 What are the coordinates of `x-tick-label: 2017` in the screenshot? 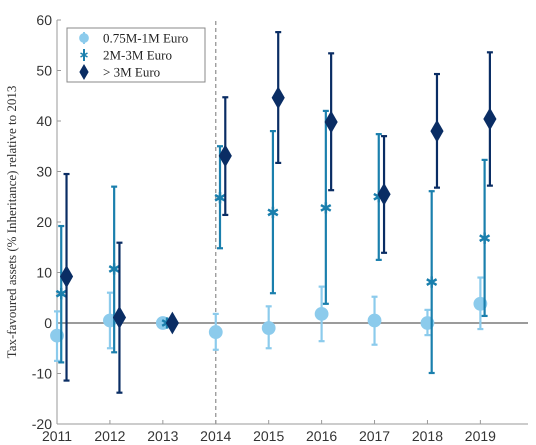 It's located at (374, 436).